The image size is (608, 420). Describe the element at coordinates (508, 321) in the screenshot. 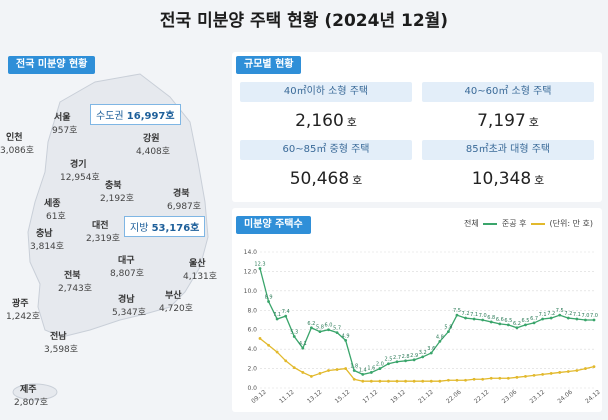

I see `data-label-total: 6.5` at that location.